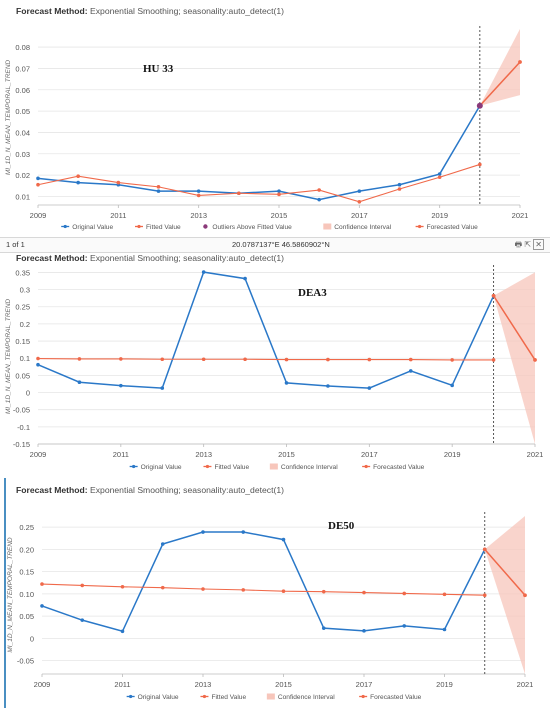 This screenshot has width=550, height=710. Describe the element at coordinates (21, 444) in the screenshot. I see `y-tick-label: -0.15` at that location.